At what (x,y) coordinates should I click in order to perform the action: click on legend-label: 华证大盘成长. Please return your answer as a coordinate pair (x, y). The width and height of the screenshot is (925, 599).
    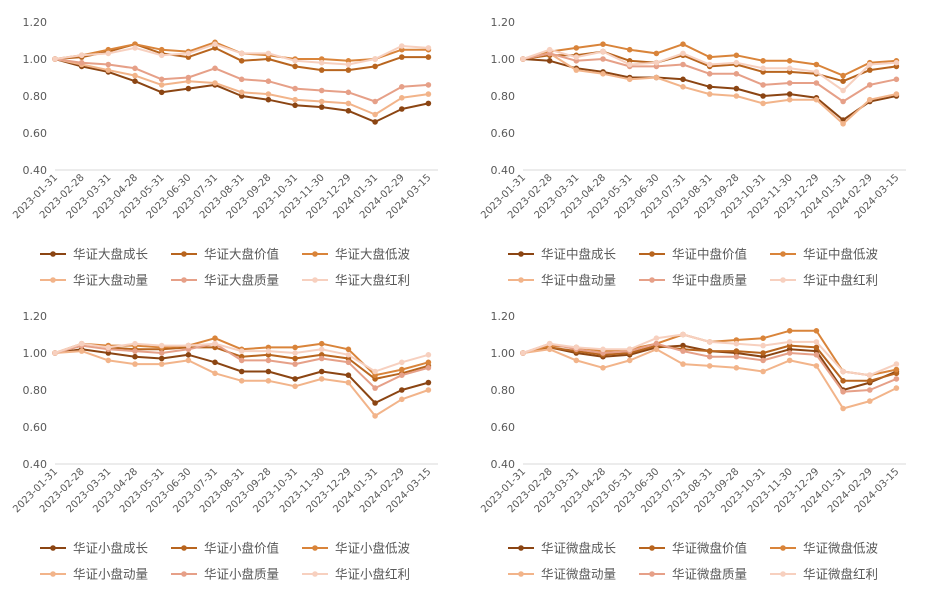
    Looking at the image, I should click on (111, 254).